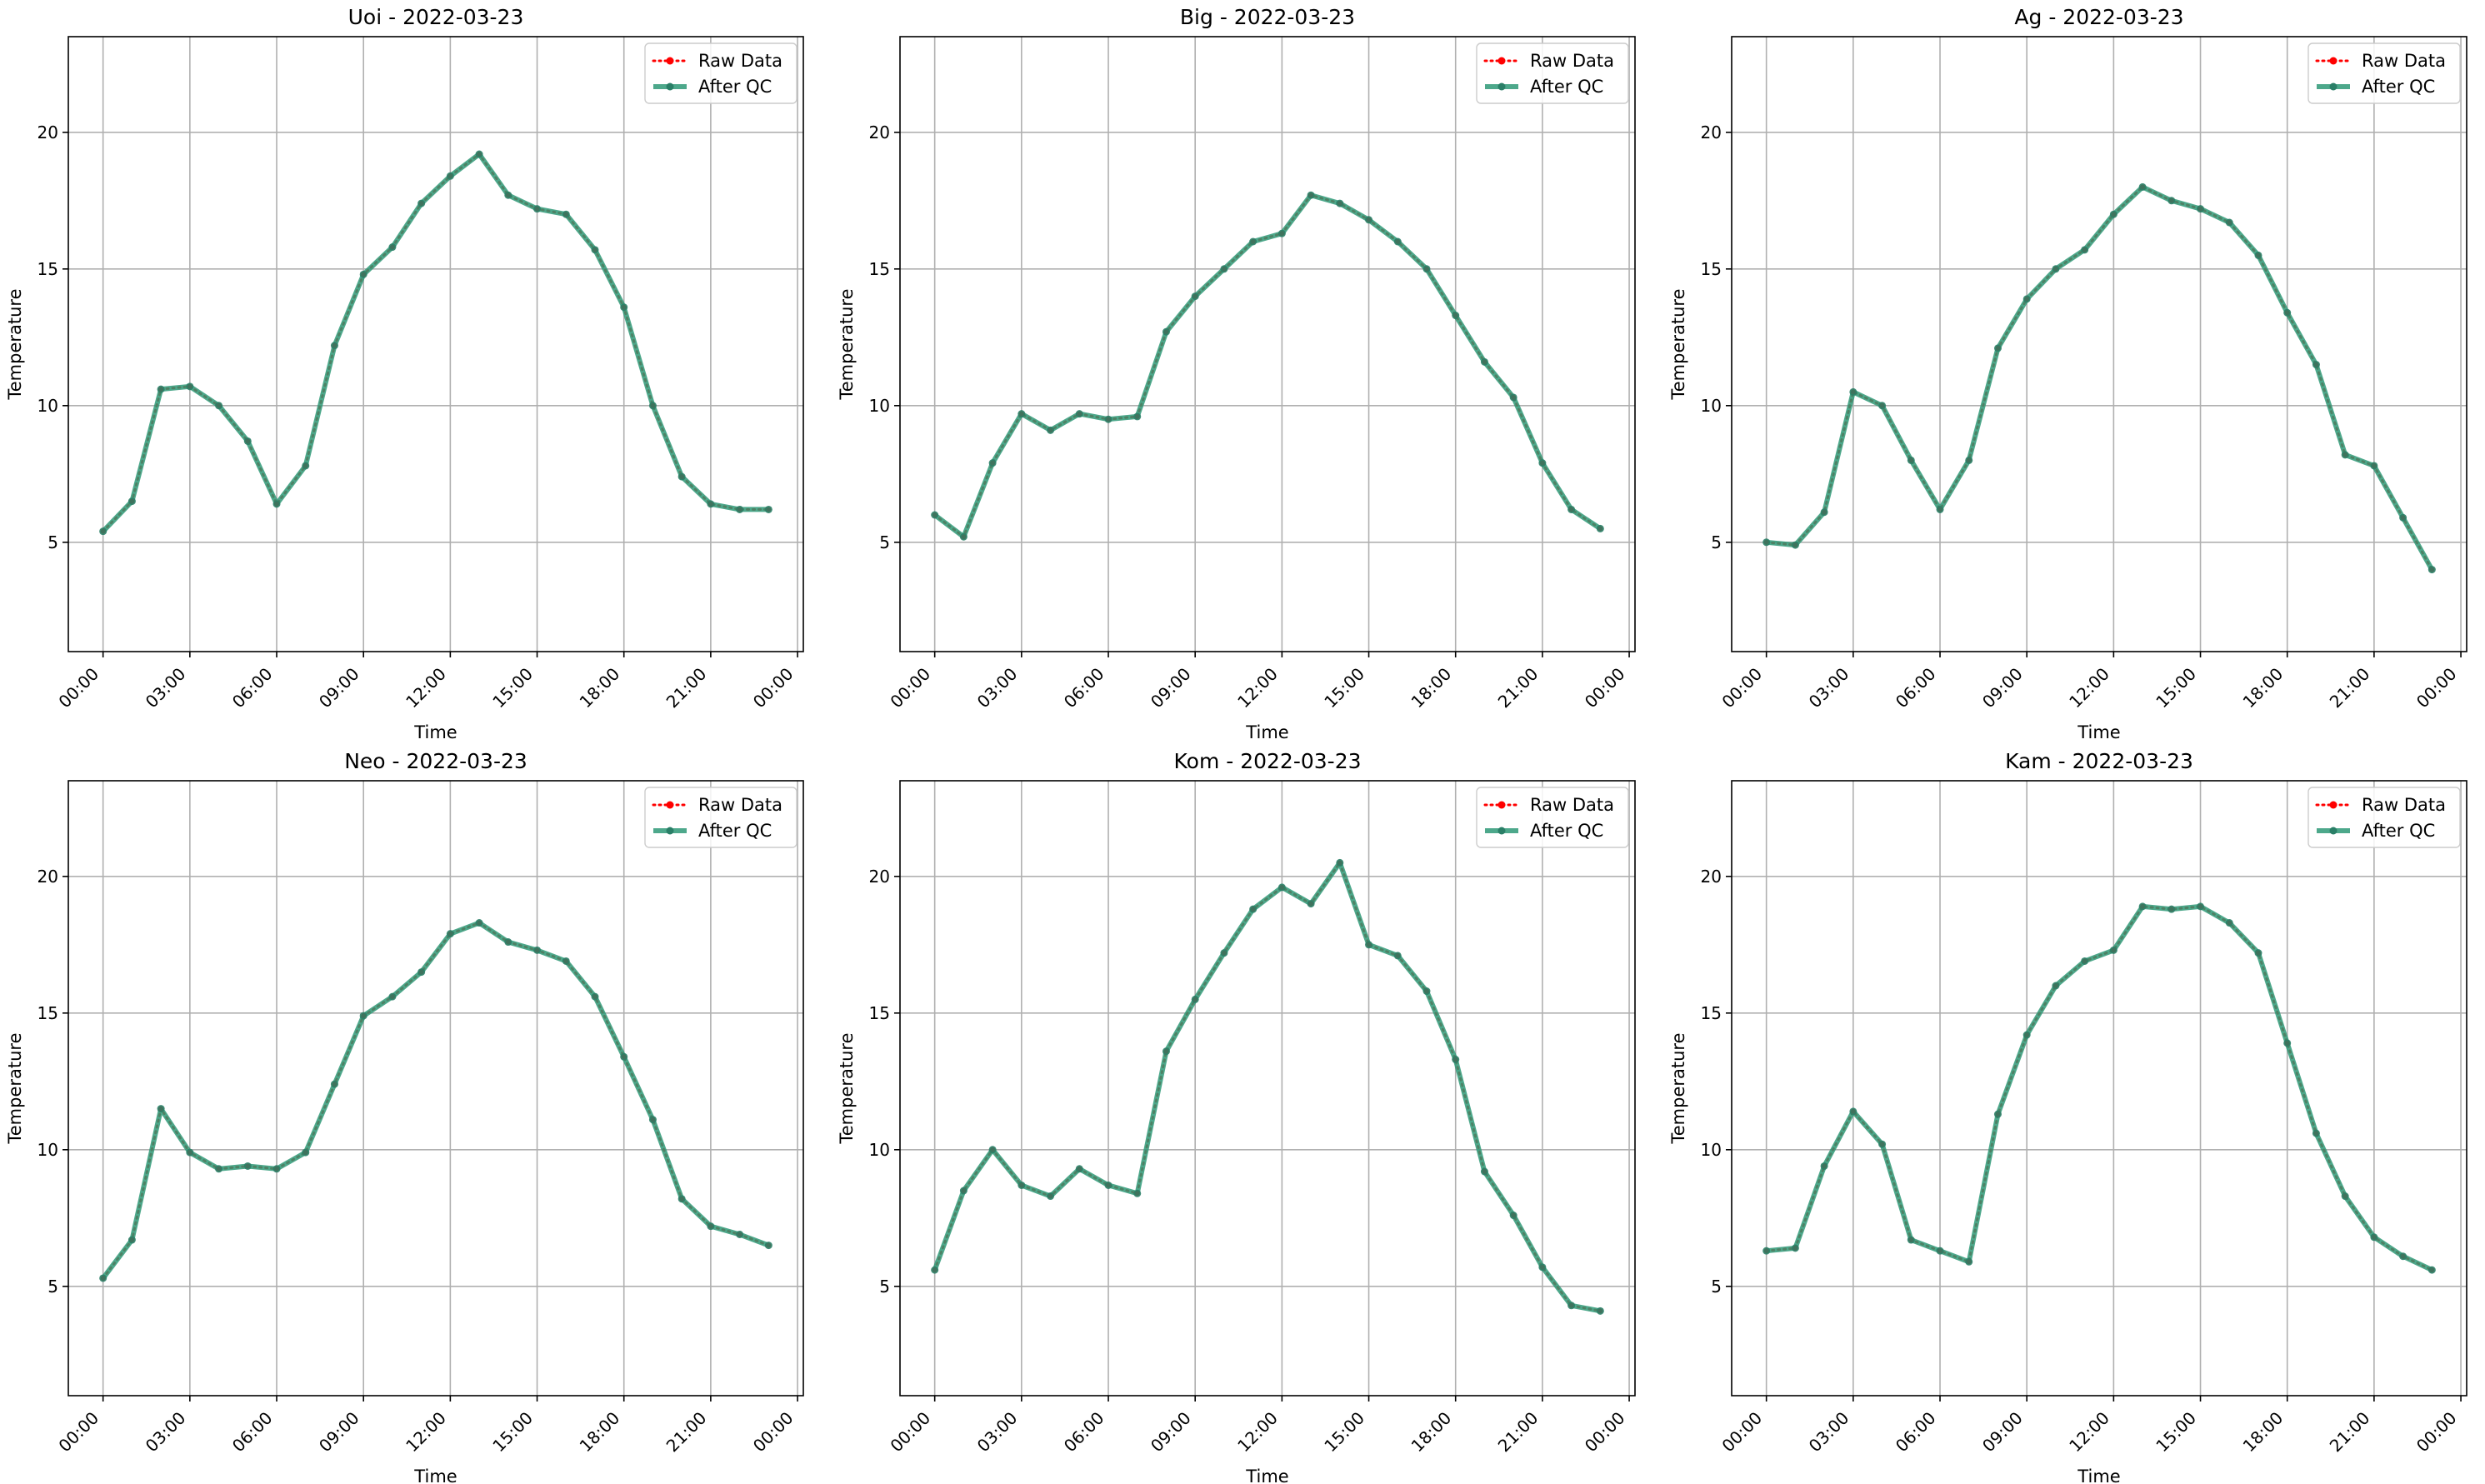  Describe the element at coordinates (166, 688) in the screenshot. I see `x-tick-label: 03:00` at that location.